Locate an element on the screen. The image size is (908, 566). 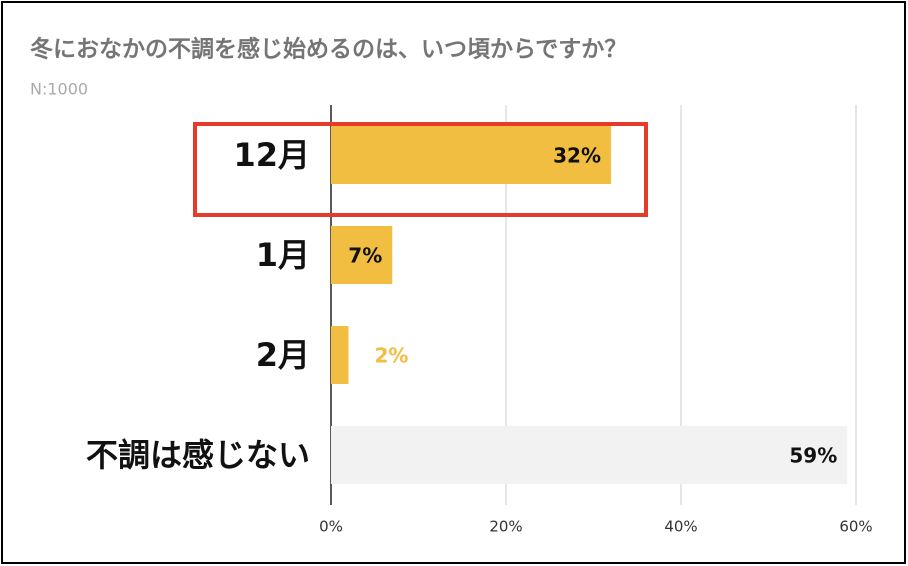
chart-subtitle: N:1000 is located at coordinates (59, 89).